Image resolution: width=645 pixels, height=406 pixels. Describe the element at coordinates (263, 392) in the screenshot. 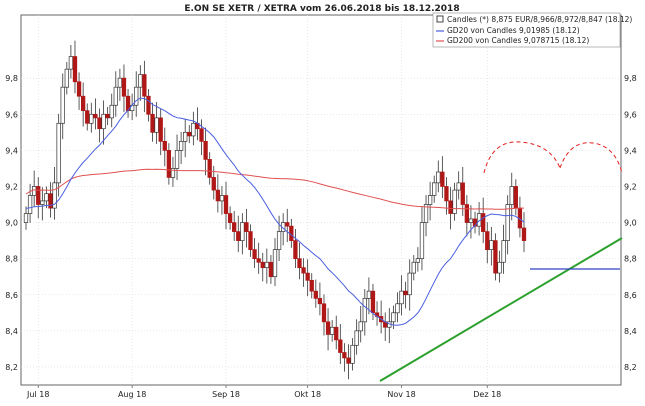

I see `x-axis-ticks: Jul 18 Aug 18 Sep 18 Okt 18 Nov 18 Dez 18` at that location.